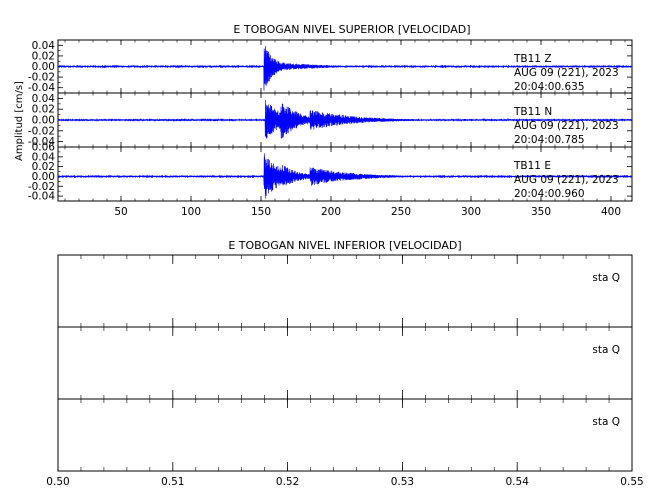  What do you see at coordinates (549, 140) in the screenshot?
I see `time-label: 20:04:00.785` at bounding box center [549, 140].